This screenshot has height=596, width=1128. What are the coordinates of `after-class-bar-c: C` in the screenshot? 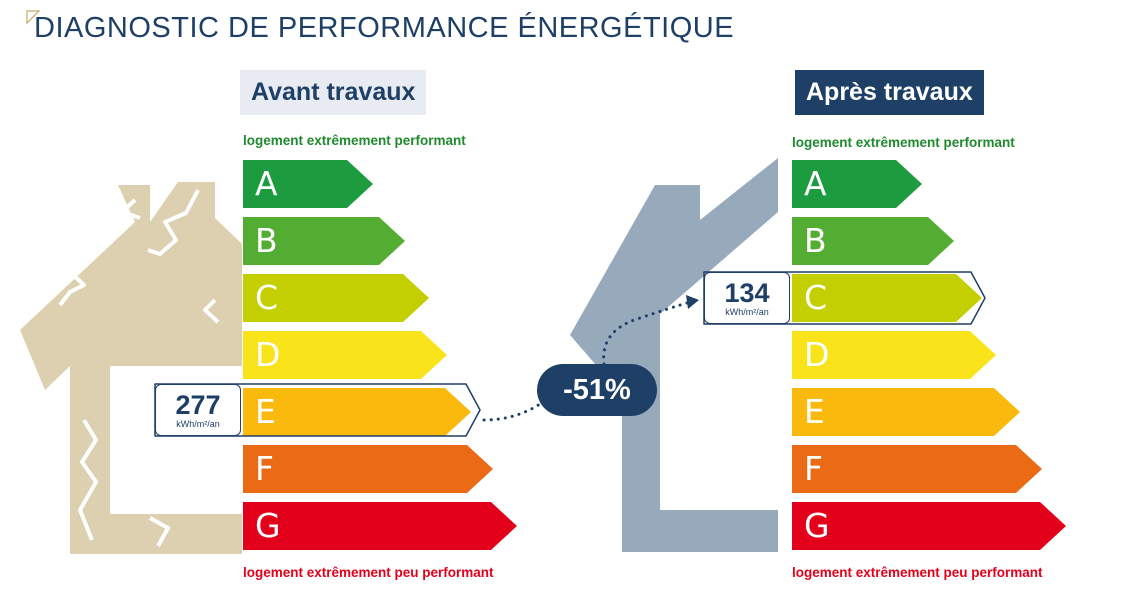 It's located at (887, 298).